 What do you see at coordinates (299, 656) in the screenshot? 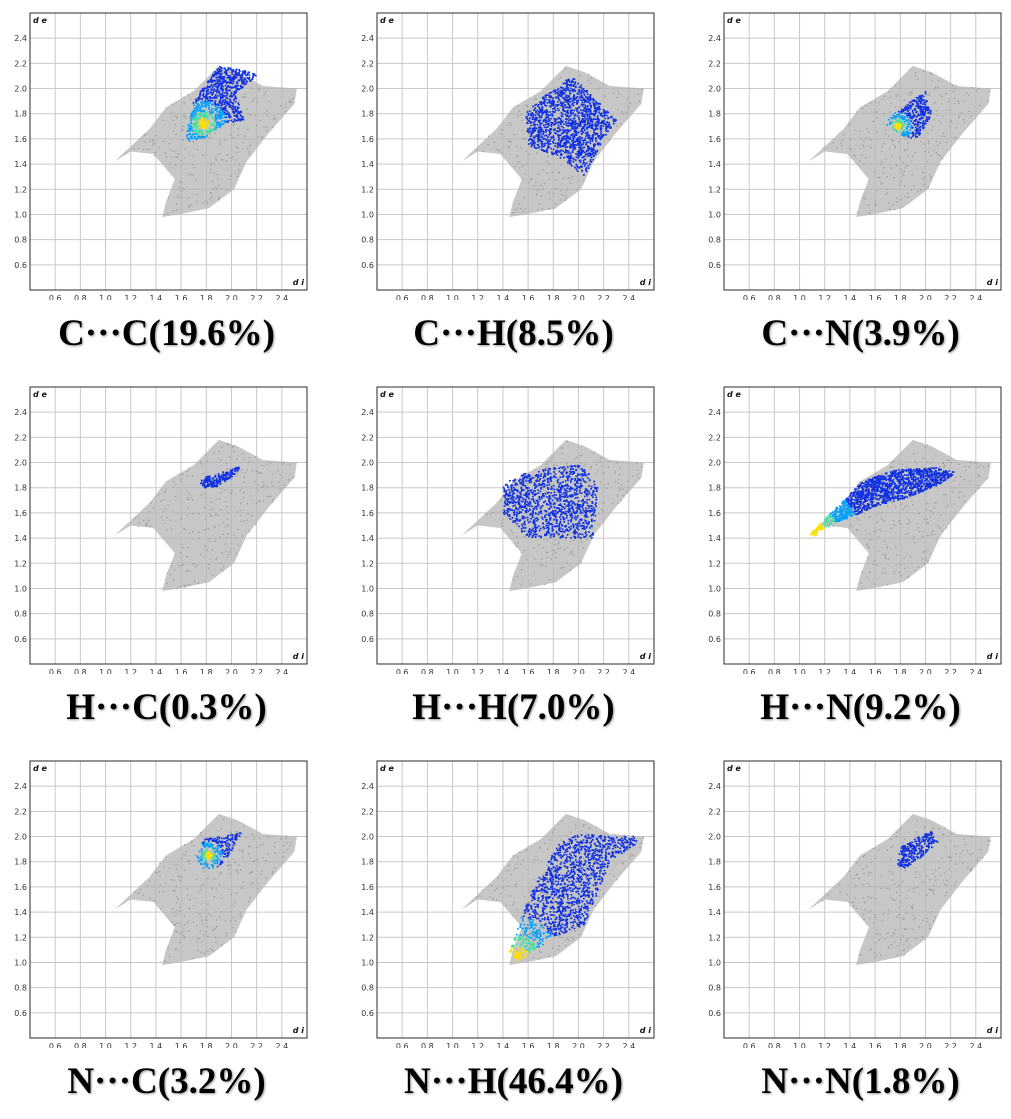
I see `x-axis-label: d i` at bounding box center [299, 656].